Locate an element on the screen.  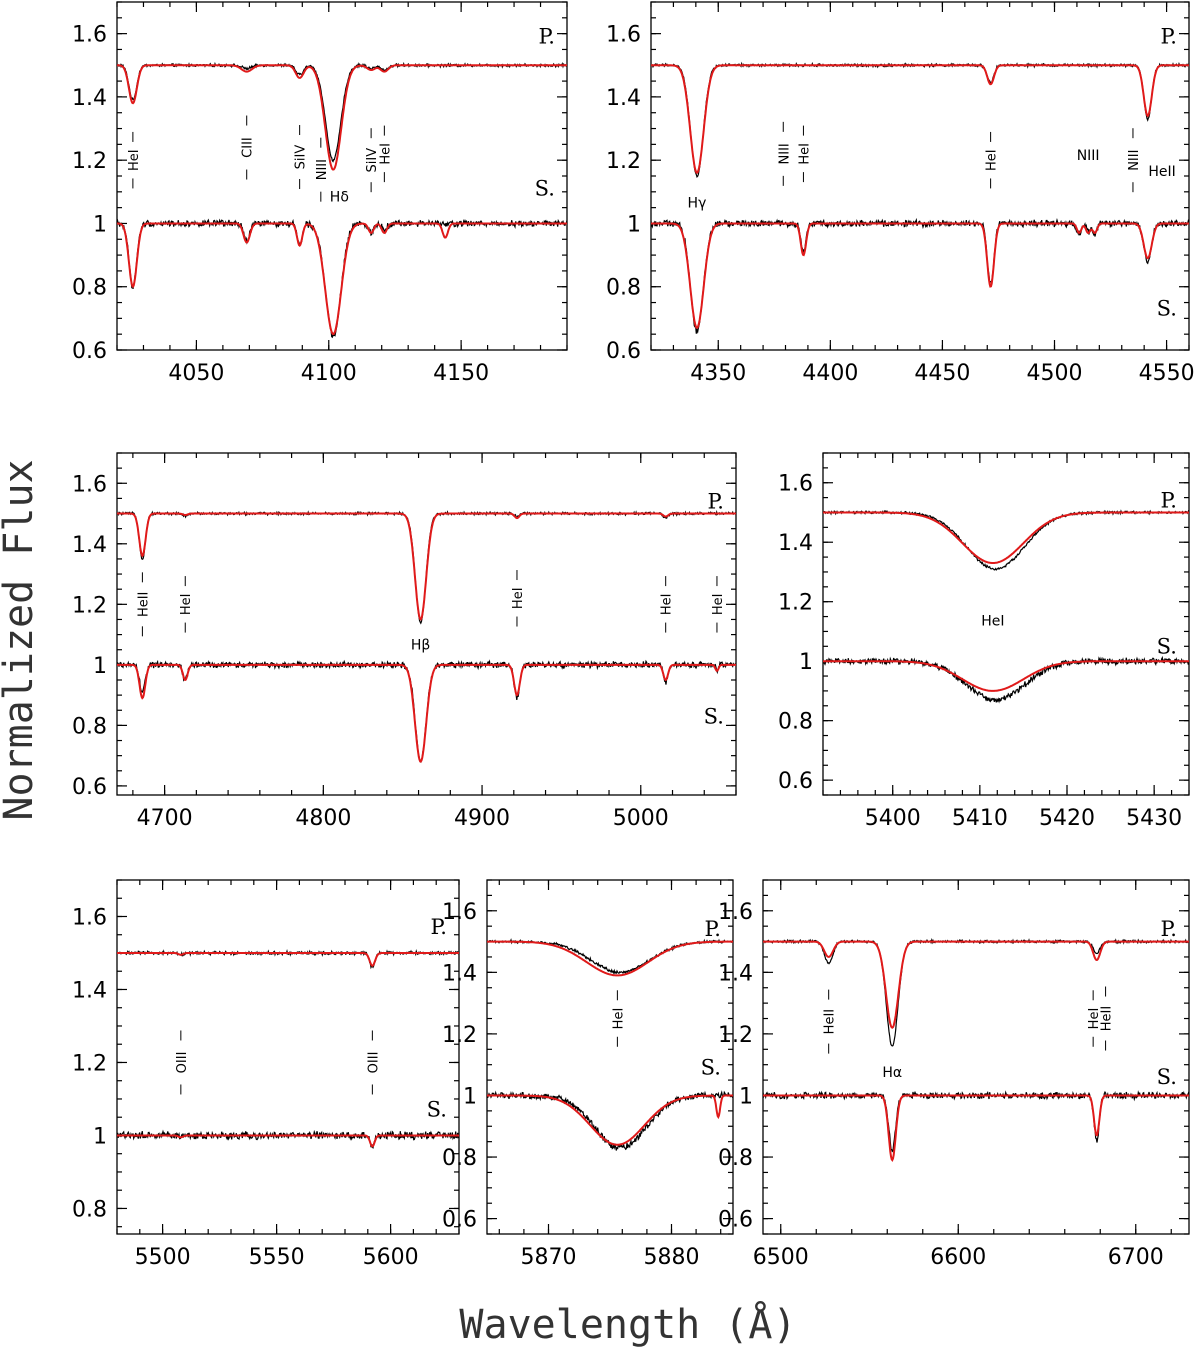
panel-hei-5411: 5400 5410 5420 5430 0.6 0.8 1 1.2 1.4 1.6 P. S. HeI is located at coordinates (984, 641).